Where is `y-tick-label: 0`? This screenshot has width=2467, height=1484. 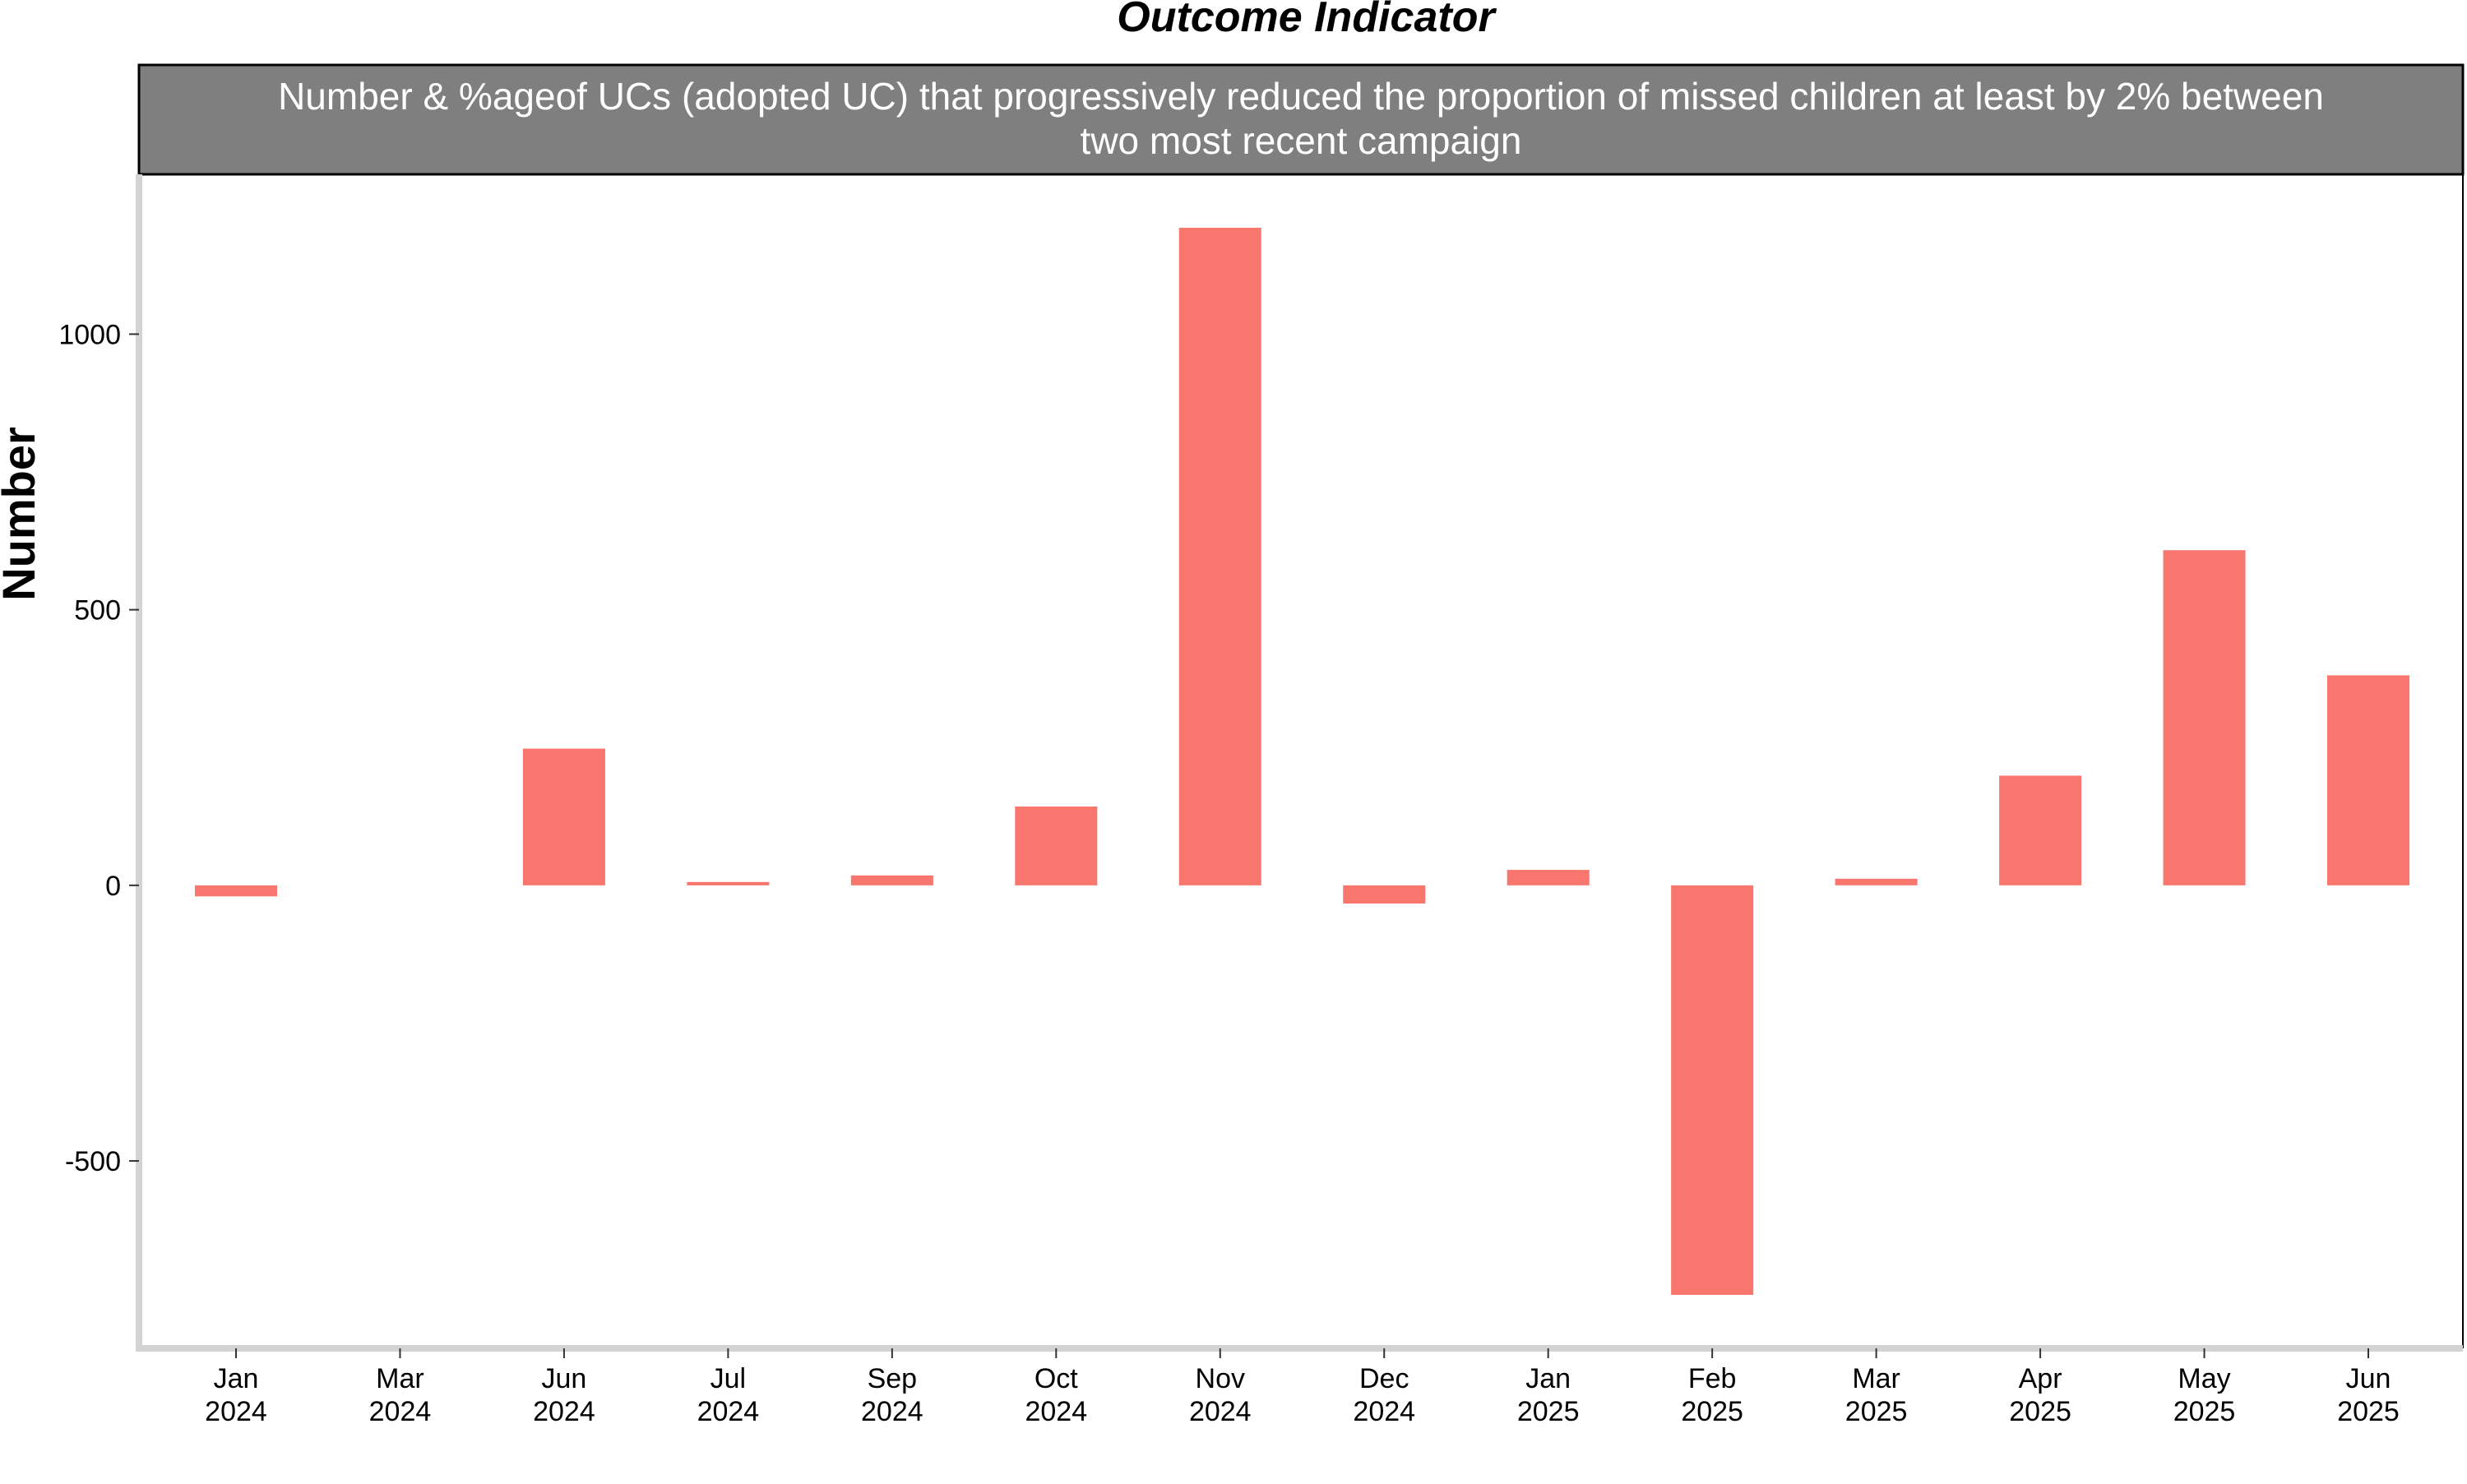 y-tick-label: 0 is located at coordinates (113, 887).